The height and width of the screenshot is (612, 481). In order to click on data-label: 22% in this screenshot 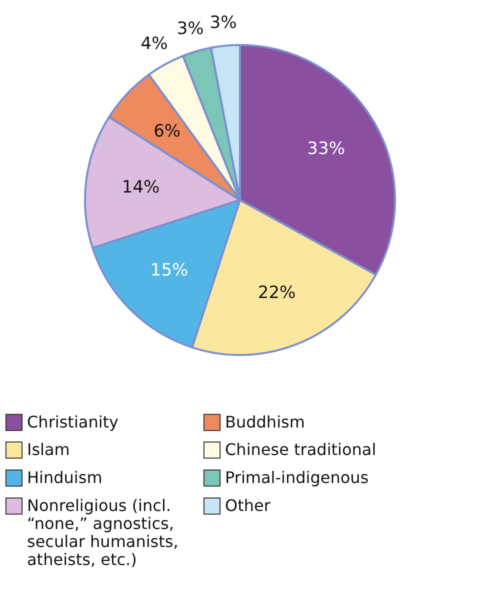, I will do `click(277, 292)`.